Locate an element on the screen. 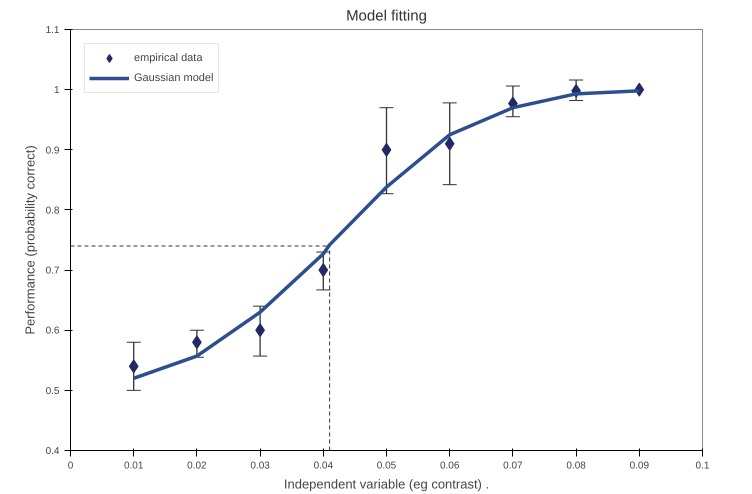 The width and height of the screenshot is (752, 494). legend-label: Gaussian model is located at coordinates (174, 78).